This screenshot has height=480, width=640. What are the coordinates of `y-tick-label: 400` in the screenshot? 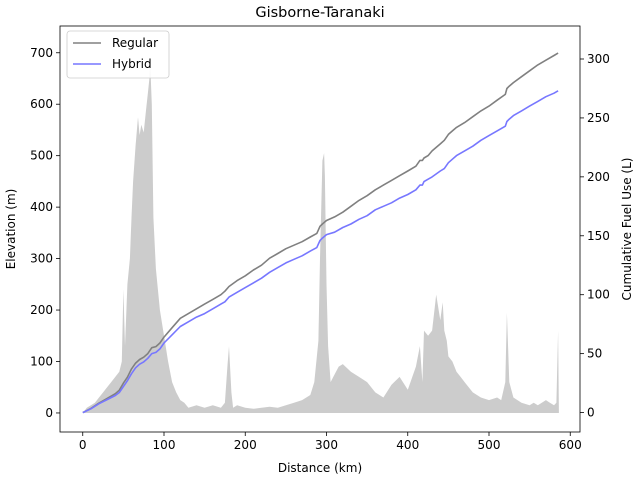 It's located at (41, 207).